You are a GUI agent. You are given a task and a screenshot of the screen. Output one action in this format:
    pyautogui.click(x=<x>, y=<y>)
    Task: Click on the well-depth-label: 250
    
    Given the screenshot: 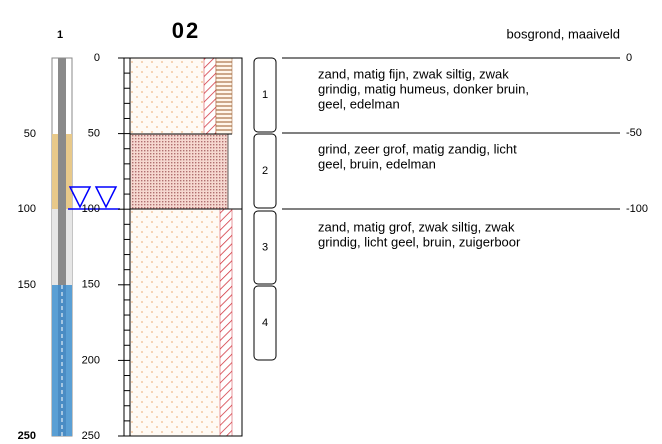 What is the action you would take?
    pyautogui.click(x=27, y=436)
    